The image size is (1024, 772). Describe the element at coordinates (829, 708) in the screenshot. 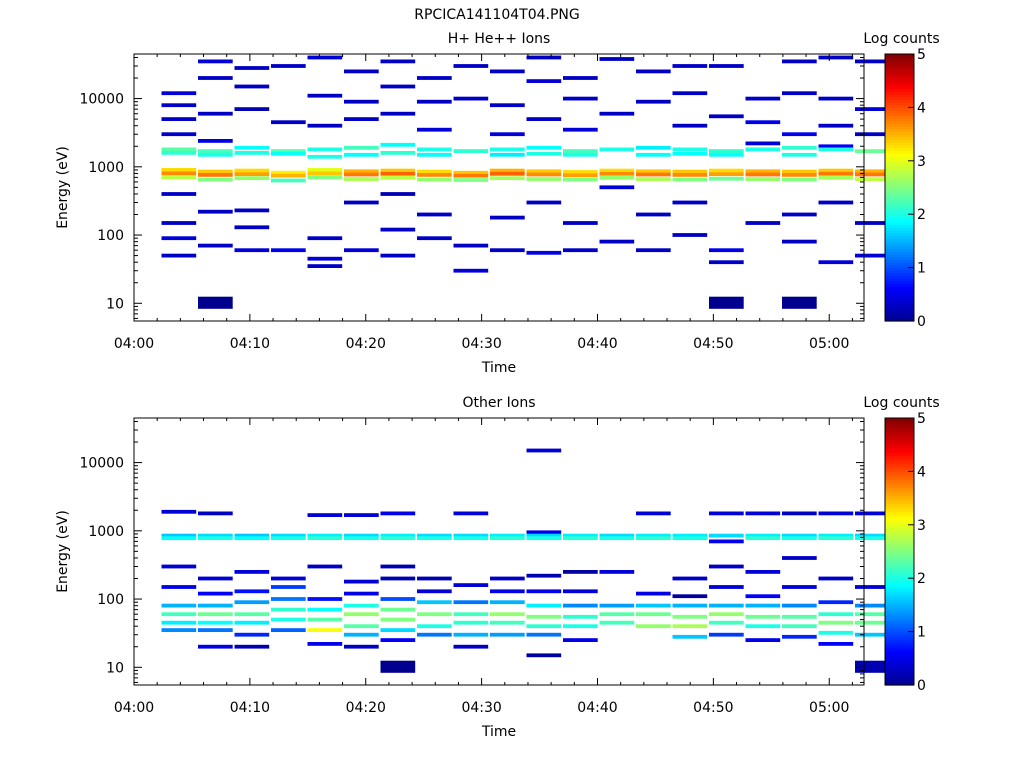

I see `x-tick-label: 05:00` at that location.